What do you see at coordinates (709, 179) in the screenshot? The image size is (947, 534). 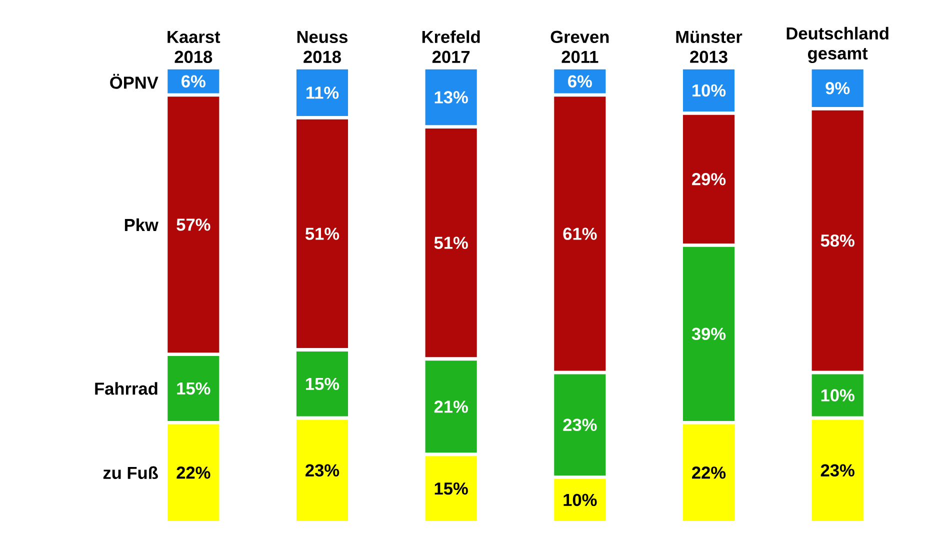 I see `data-label: 29%` at bounding box center [709, 179].